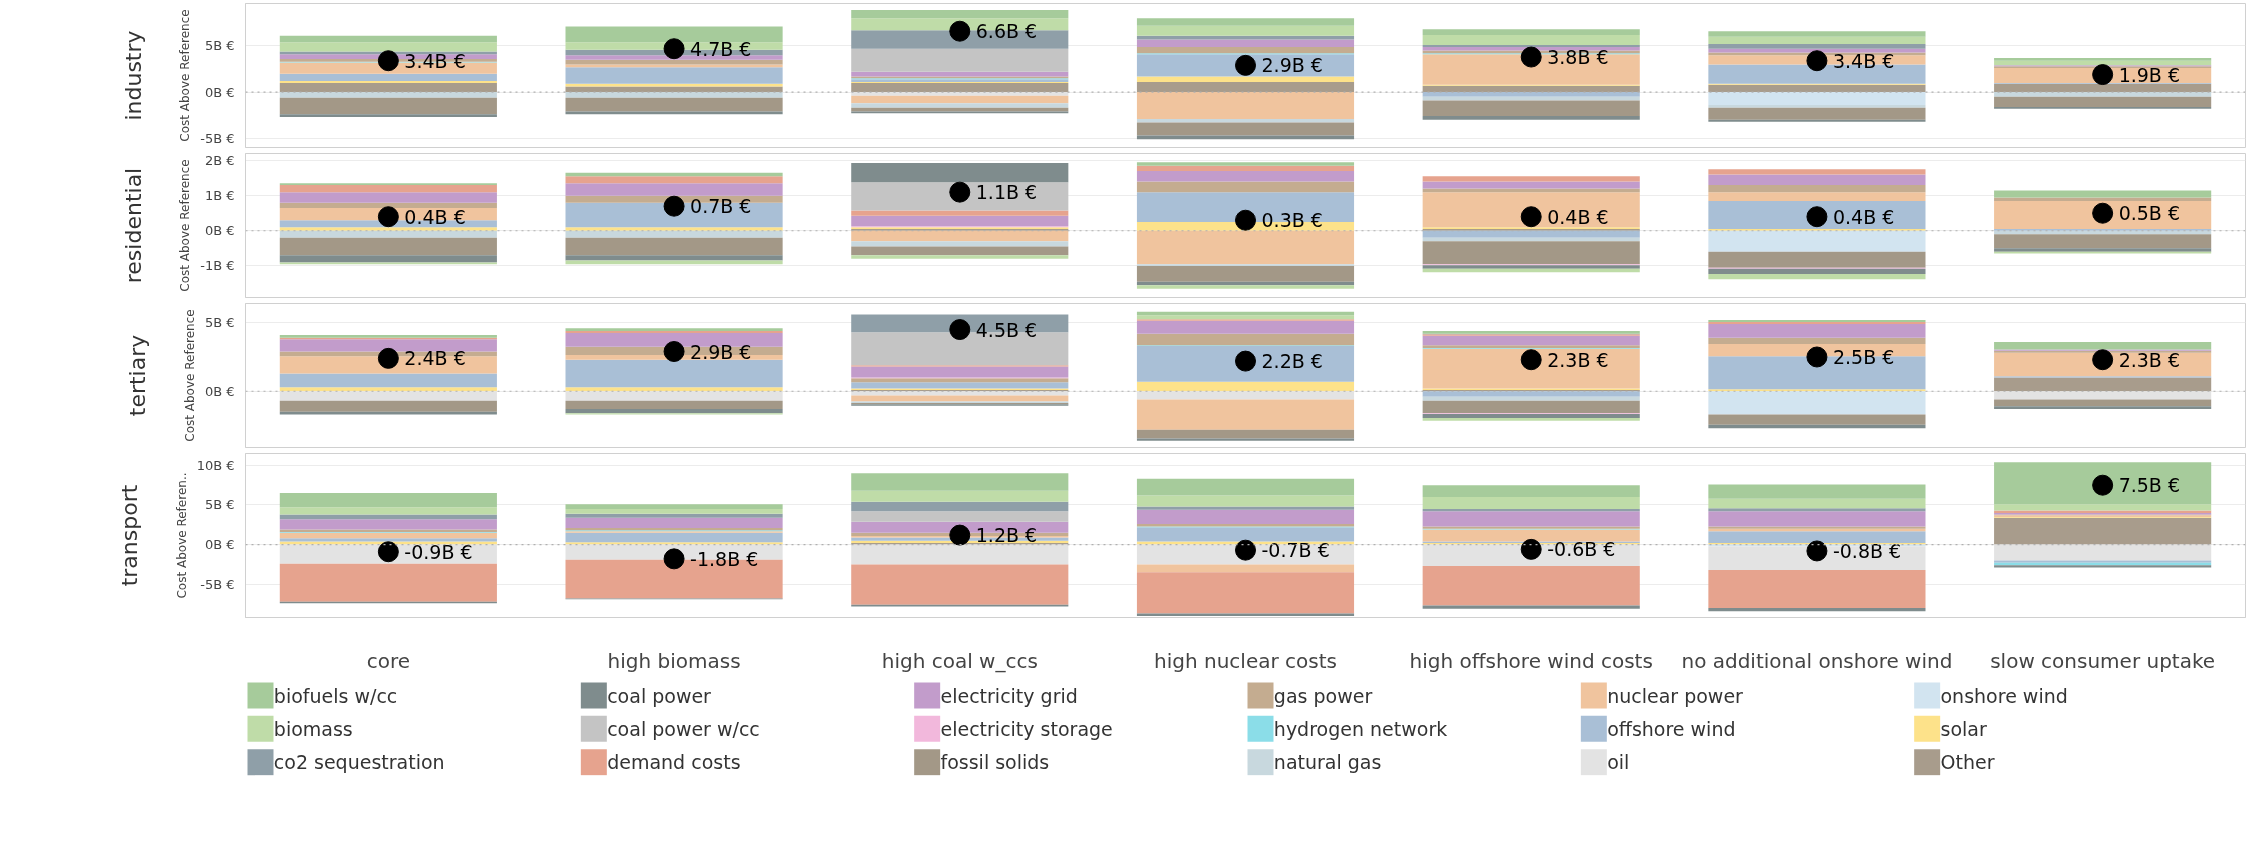 The image size is (2267, 852). Describe the element at coordinates (1006, 31) in the screenshot. I see `data-label: 6.6B €` at that location.